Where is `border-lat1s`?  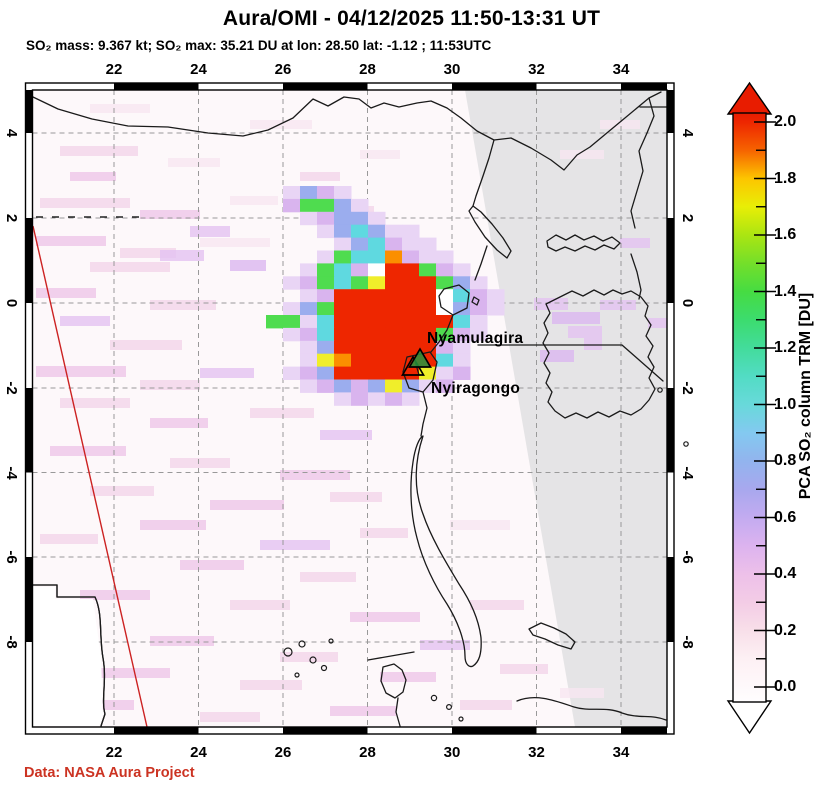 border-lat1s is located at coordinates (570, 363).